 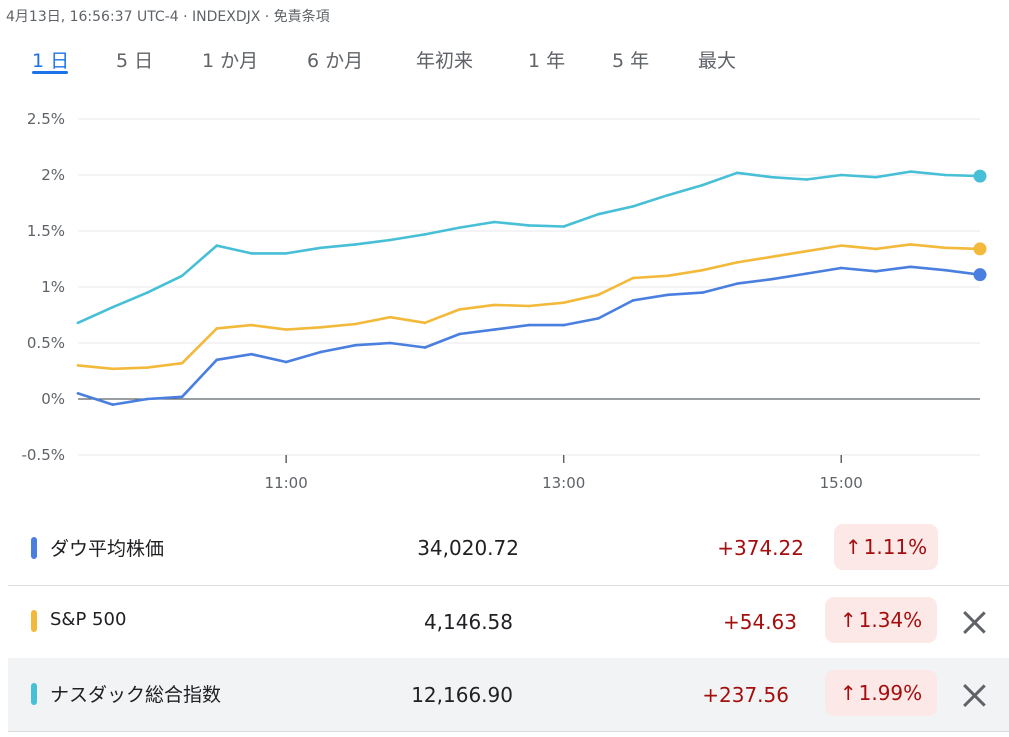 I want to click on tab-1m: 1 か月, so click(x=230, y=61).